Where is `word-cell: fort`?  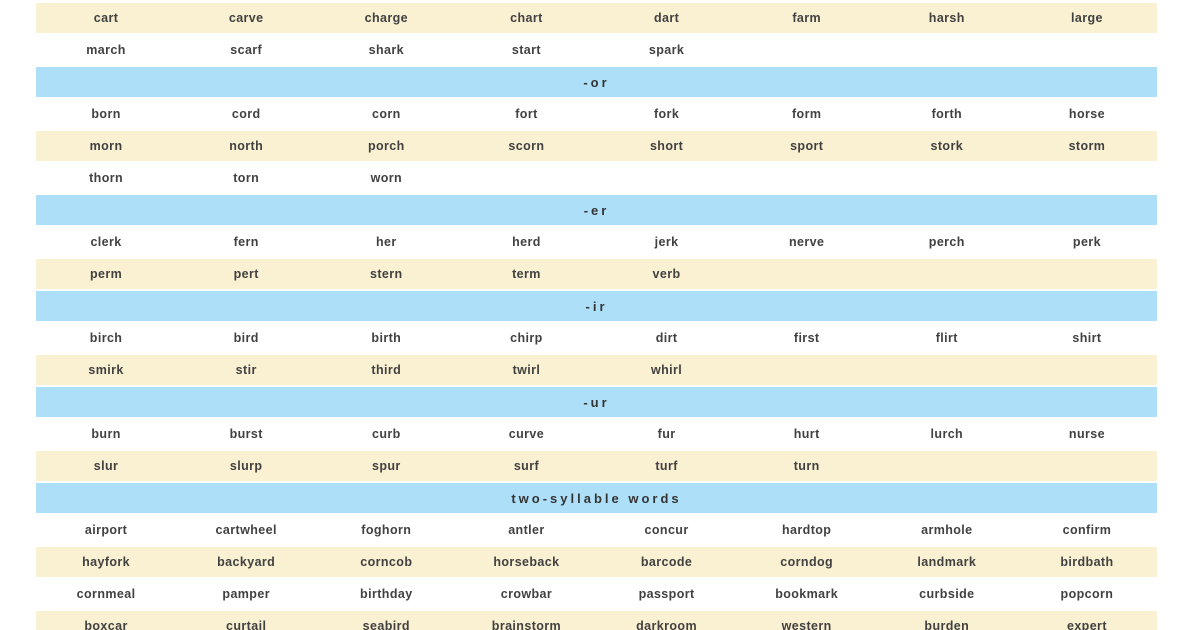 word-cell: fort is located at coordinates (526, 114).